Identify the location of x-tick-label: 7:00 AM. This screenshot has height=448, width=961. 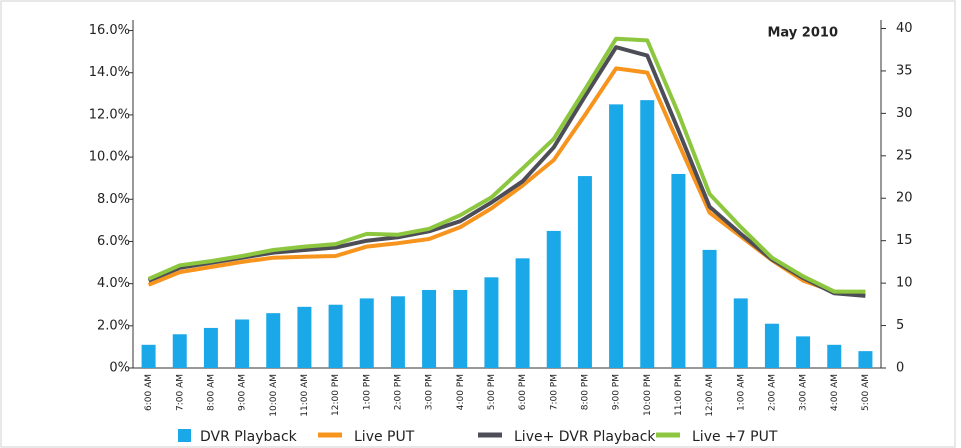
(180, 392).